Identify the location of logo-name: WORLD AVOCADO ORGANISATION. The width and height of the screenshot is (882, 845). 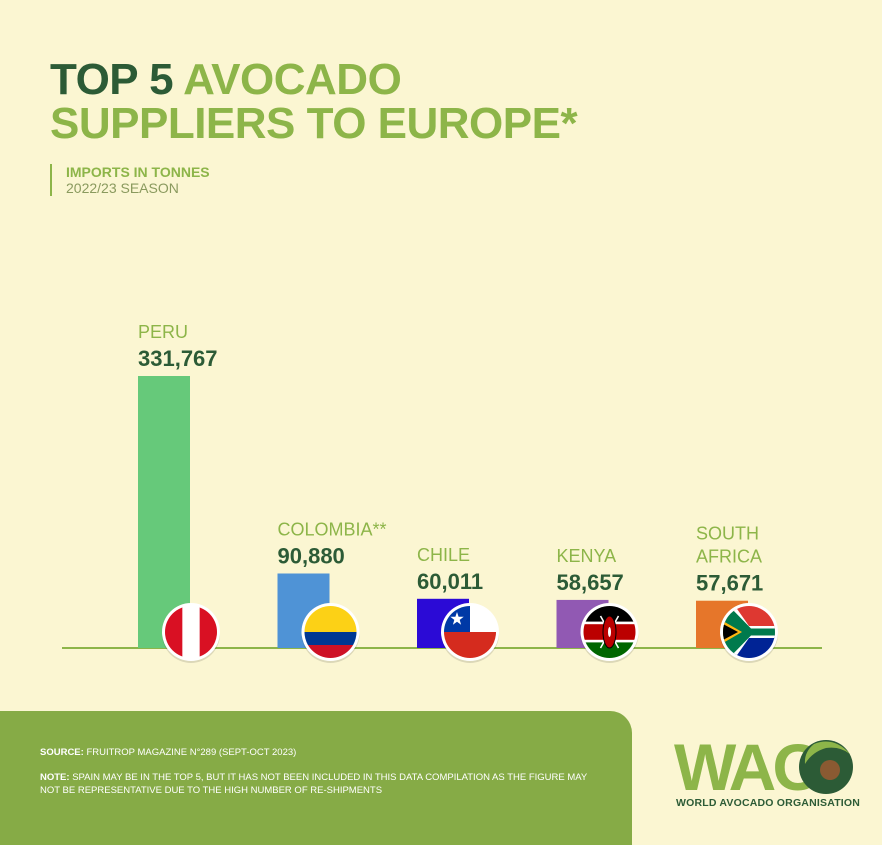
(768, 803).